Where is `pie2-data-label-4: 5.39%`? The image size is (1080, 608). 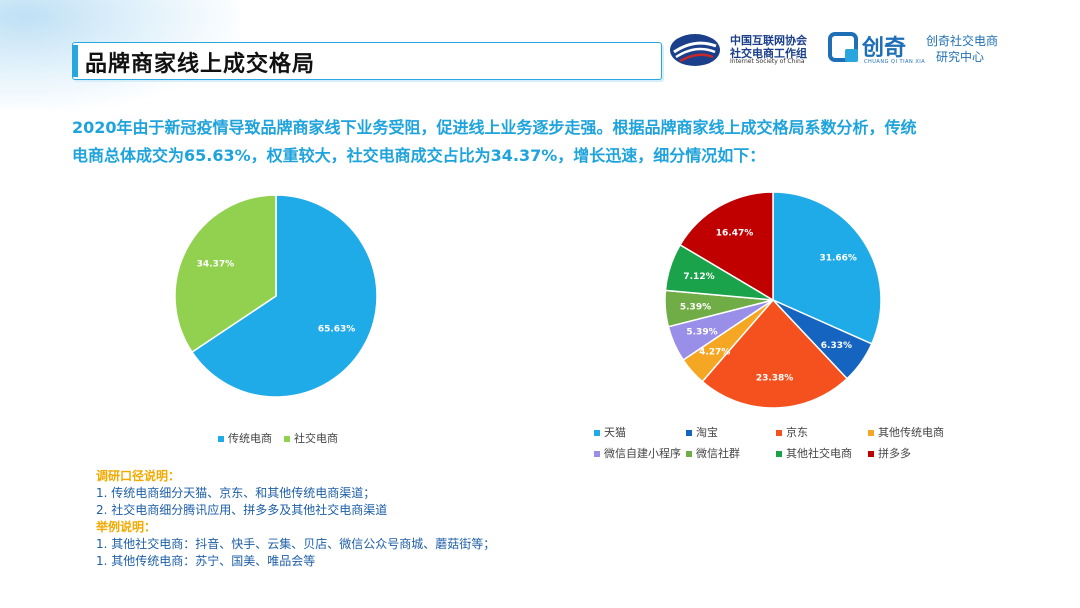 pie2-data-label-4: 5.39% is located at coordinates (701, 333).